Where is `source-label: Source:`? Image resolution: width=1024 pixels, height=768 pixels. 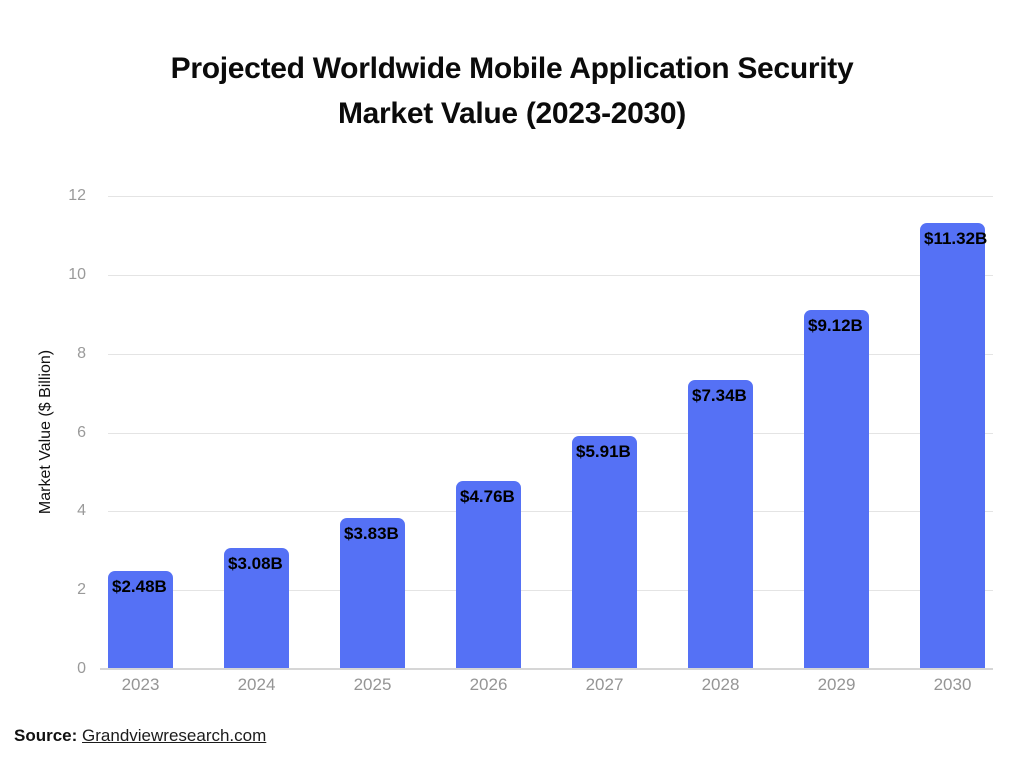 source-label: Source: is located at coordinates (46, 735).